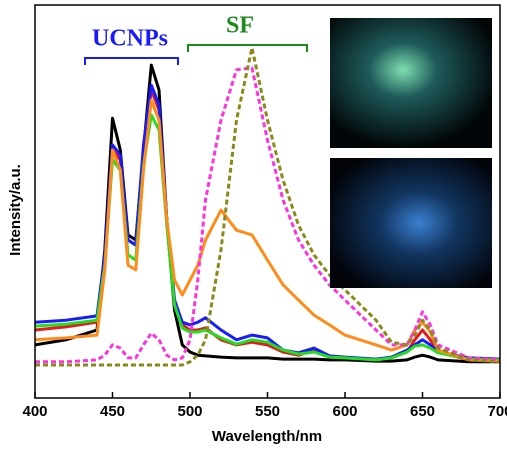 The image size is (507, 449). What do you see at coordinates (240, 26) in the screenshot?
I see `annotation: SF` at bounding box center [240, 26].